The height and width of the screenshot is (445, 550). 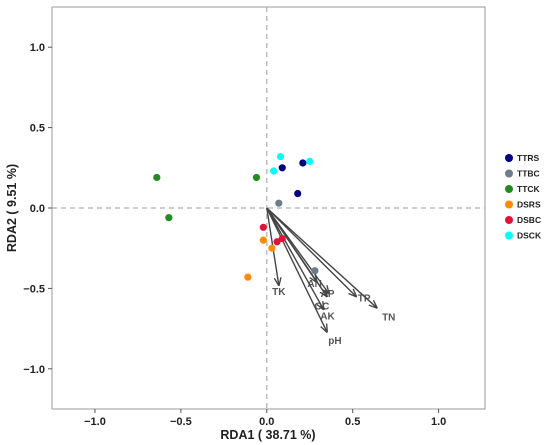 What do you see at coordinates (314, 284) in the screenshot?
I see `arrow-label-an: AN` at bounding box center [314, 284].